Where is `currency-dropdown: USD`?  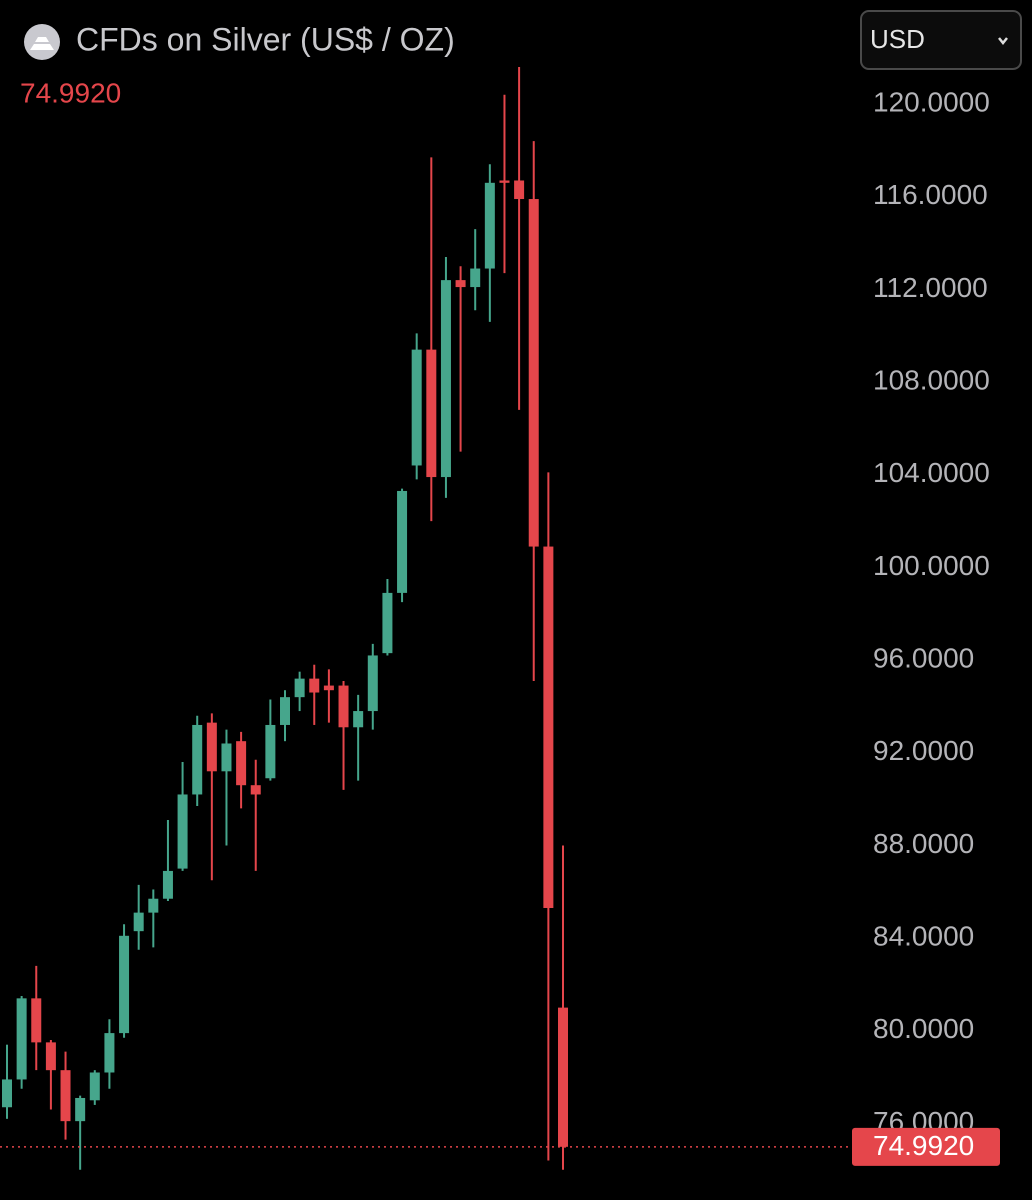 currency-dropdown: USD is located at coordinates (941, 40).